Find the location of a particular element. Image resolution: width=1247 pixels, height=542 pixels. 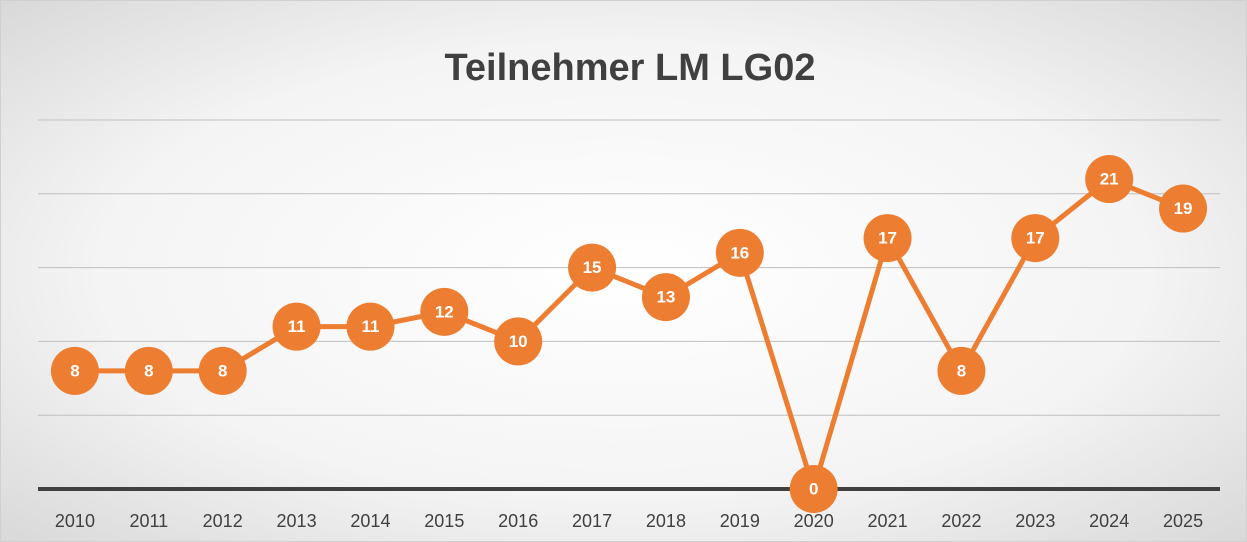

x-tick-label: 2013 is located at coordinates (297, 521).